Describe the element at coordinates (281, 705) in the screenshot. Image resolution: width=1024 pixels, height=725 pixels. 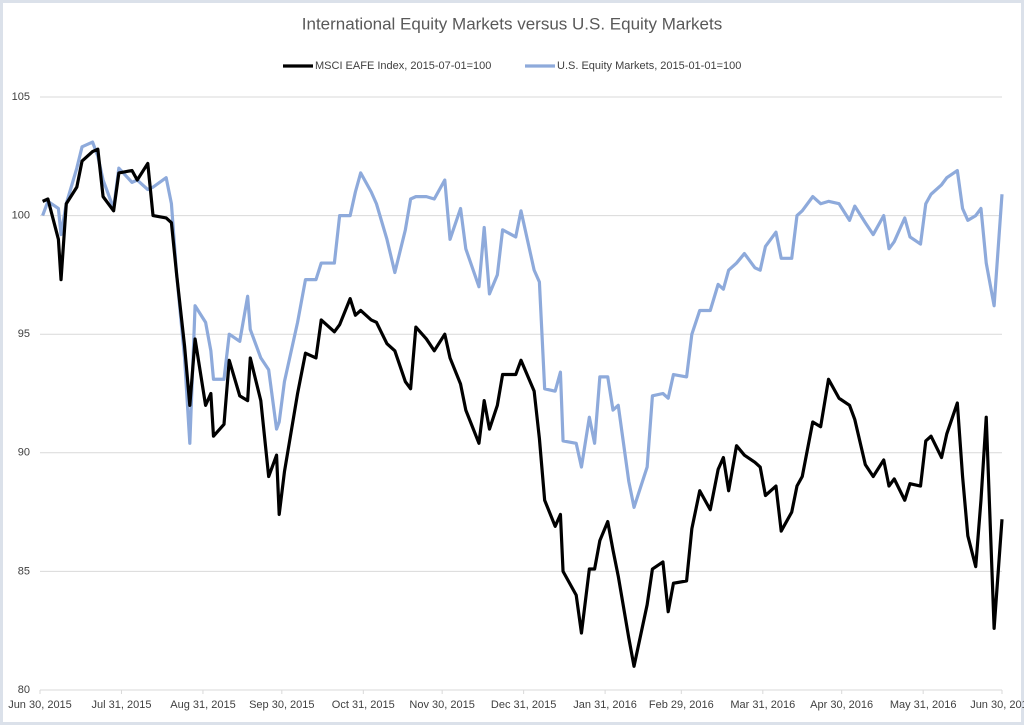
I see `x-tick-label: Sep 30, 2015` at that location.